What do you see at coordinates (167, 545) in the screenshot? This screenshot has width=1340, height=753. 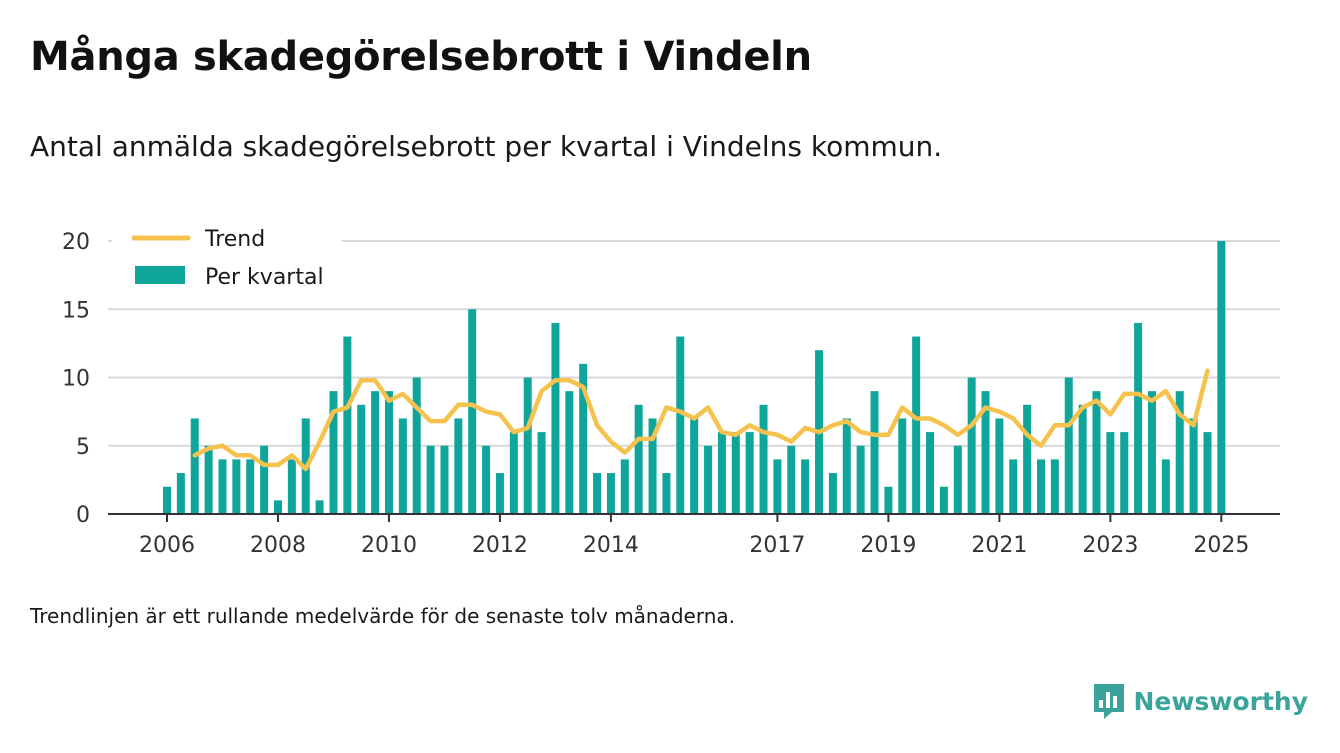 I see `x-tick-label: 2006` at bounding box center [167, 545].